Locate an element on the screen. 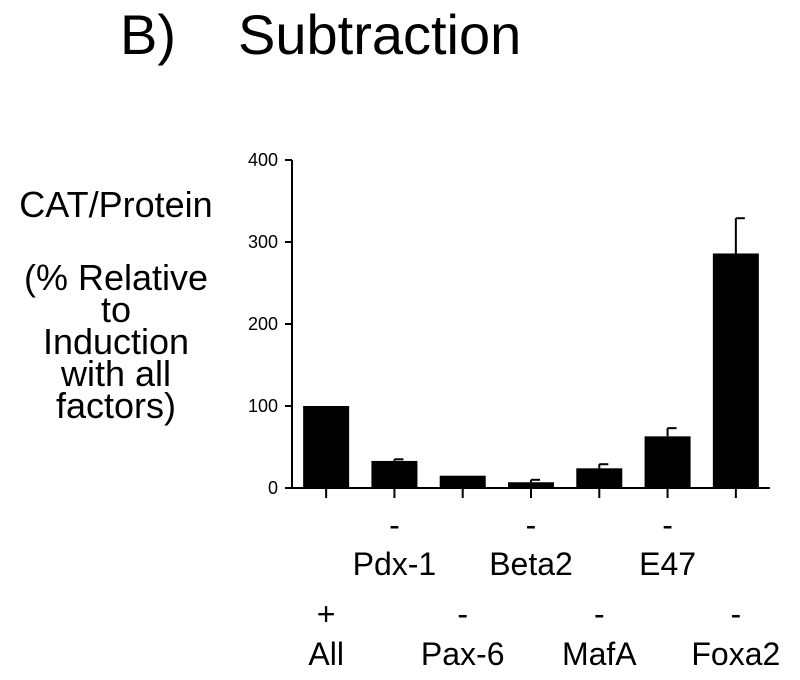  y-axis-label-line-3: to is located at coordinates (116, 309).